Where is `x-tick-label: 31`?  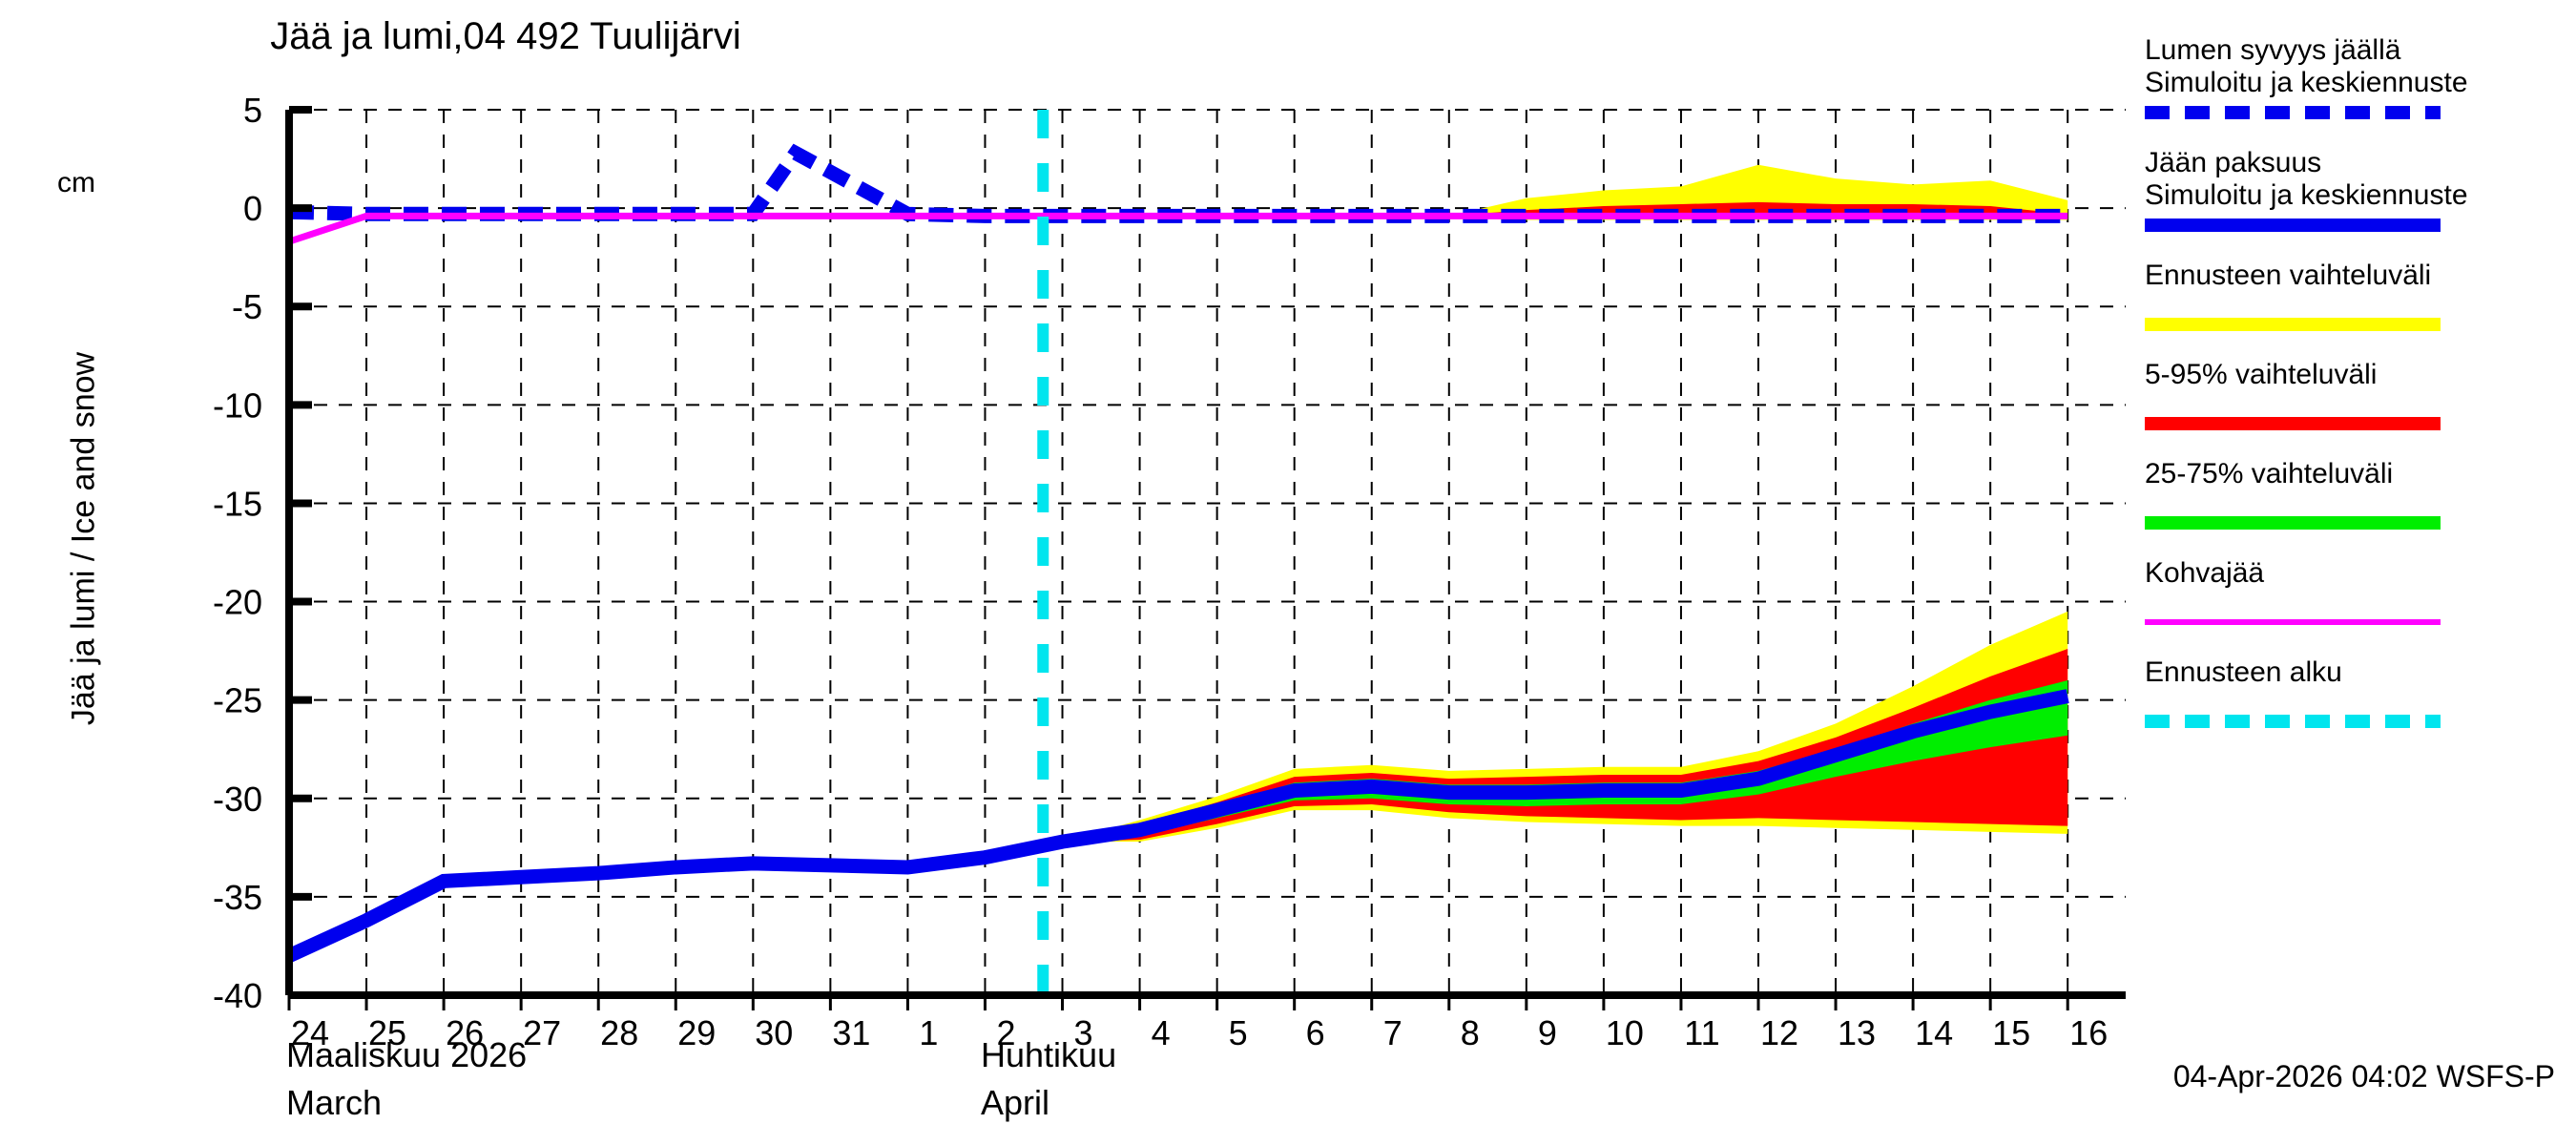 x-tick-label: 31 is located at coordinates (851, 1032).